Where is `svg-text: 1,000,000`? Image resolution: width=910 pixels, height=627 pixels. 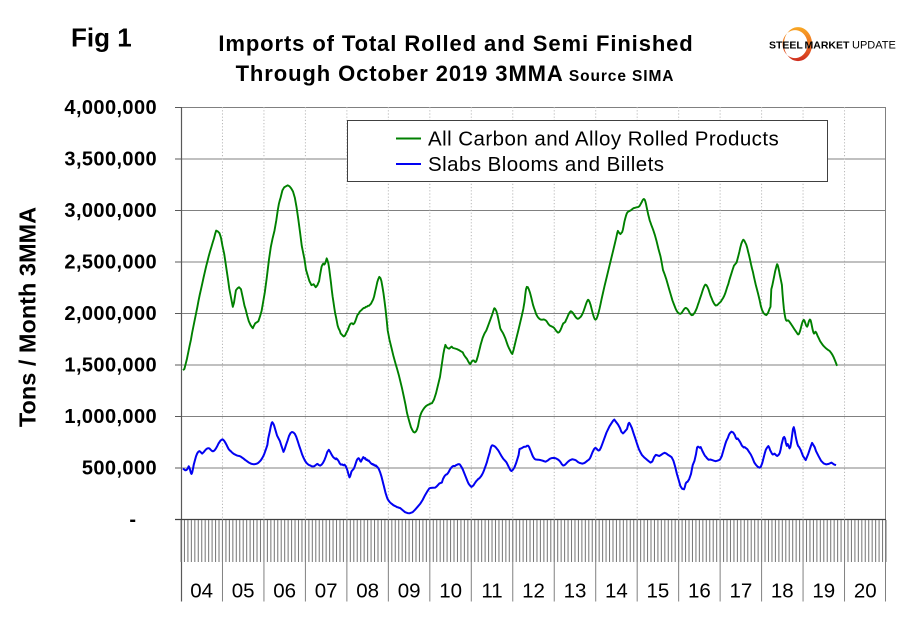 svg-text: 1,000,000 is located at coordinates (110, 417).